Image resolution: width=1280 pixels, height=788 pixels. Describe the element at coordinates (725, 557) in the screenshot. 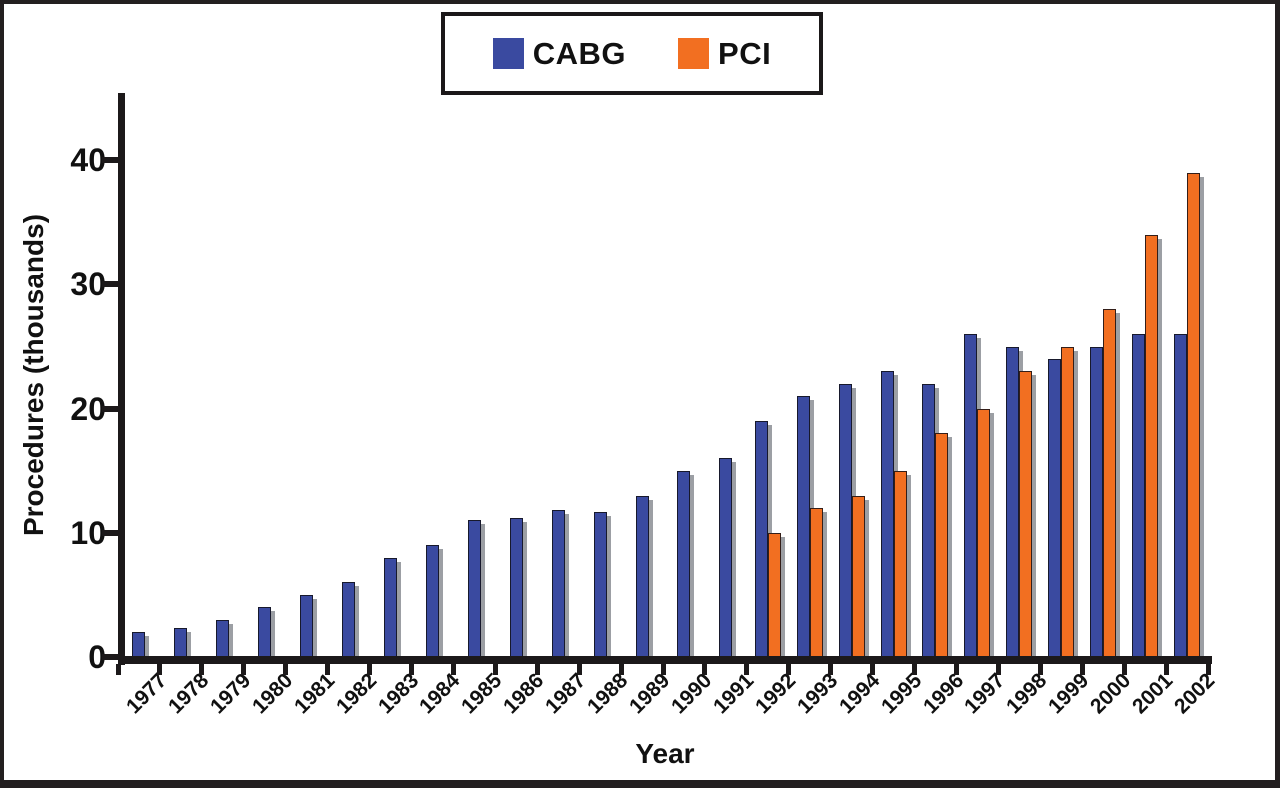

I see `bar-cabg-1991` at that location.